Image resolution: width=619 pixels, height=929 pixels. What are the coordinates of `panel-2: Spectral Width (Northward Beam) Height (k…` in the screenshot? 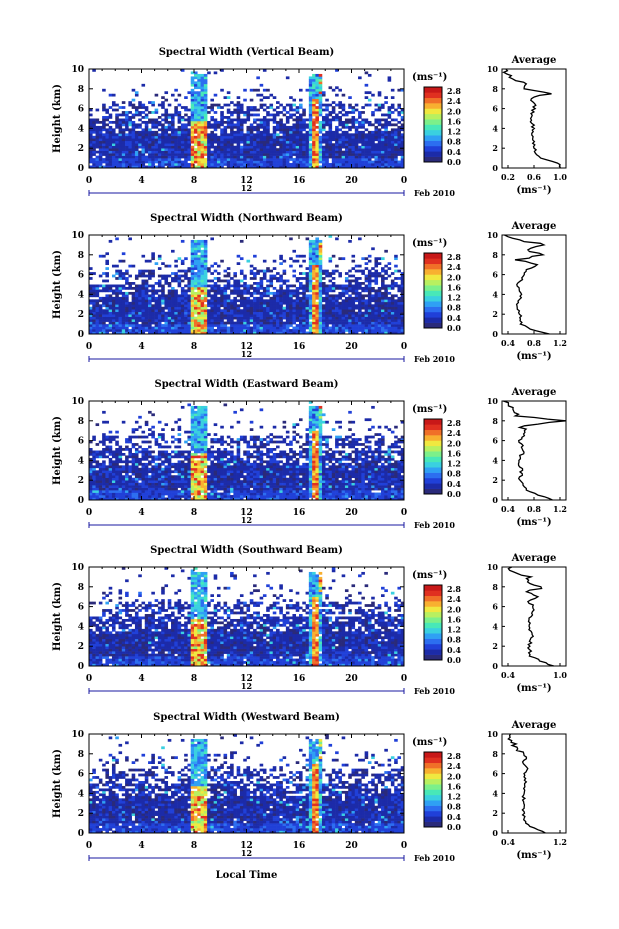 It's located at (309, 288).